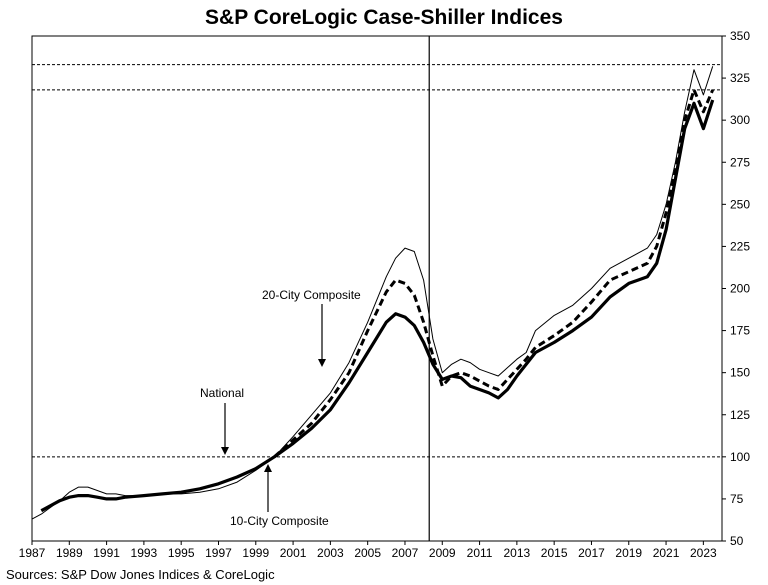  I want to click on y-tick-label-300: 300, so click(740, 120).